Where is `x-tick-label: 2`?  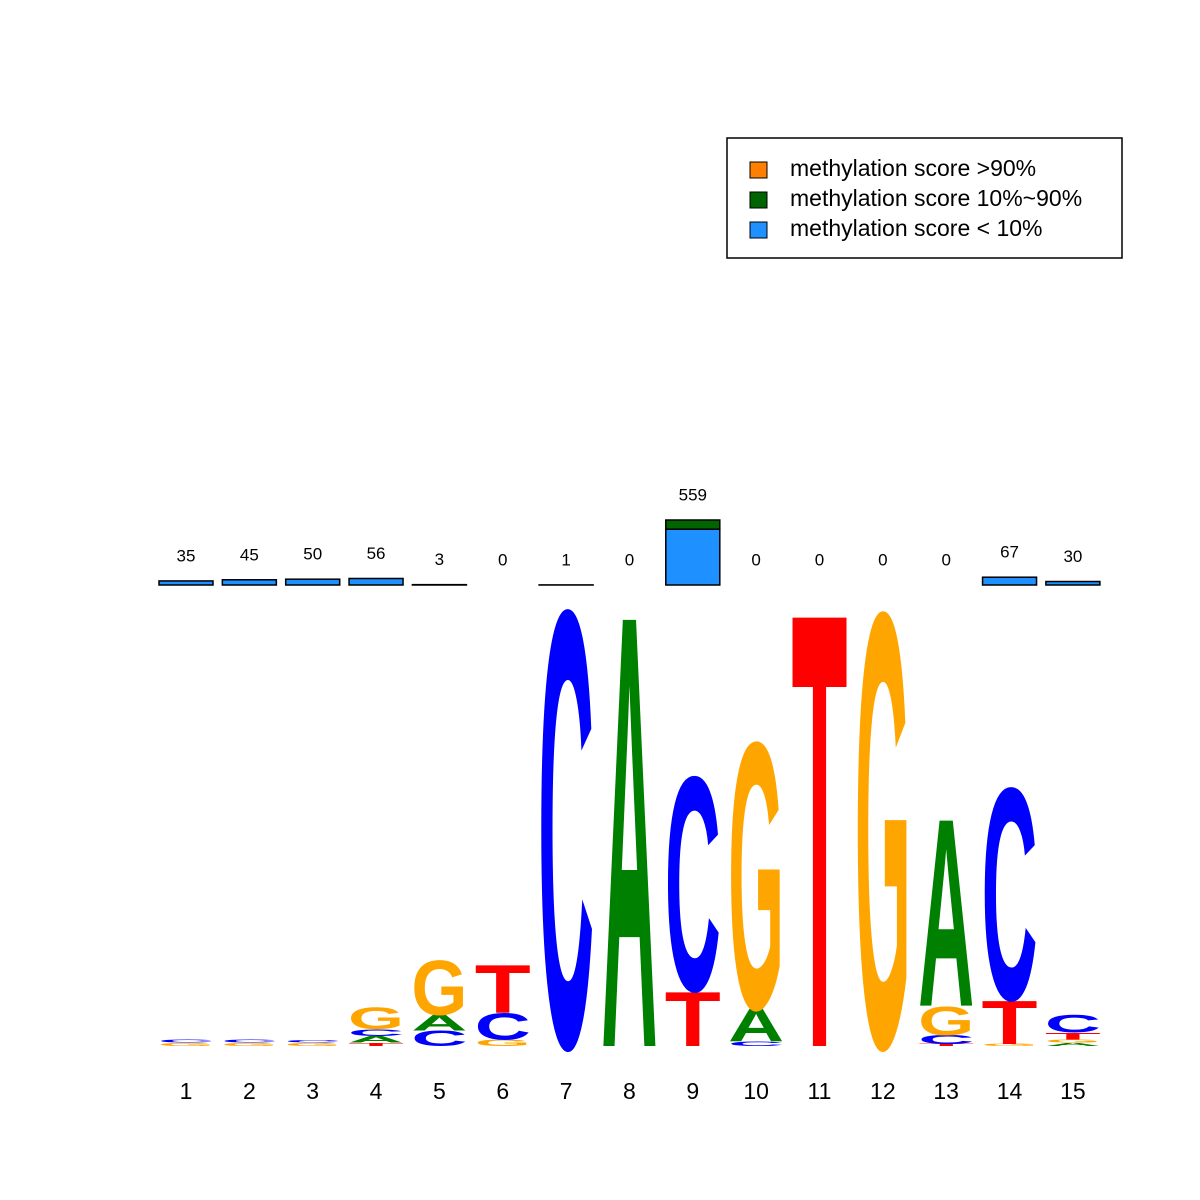 x-tick-label: 2 is located at coordinates (249, 1091).